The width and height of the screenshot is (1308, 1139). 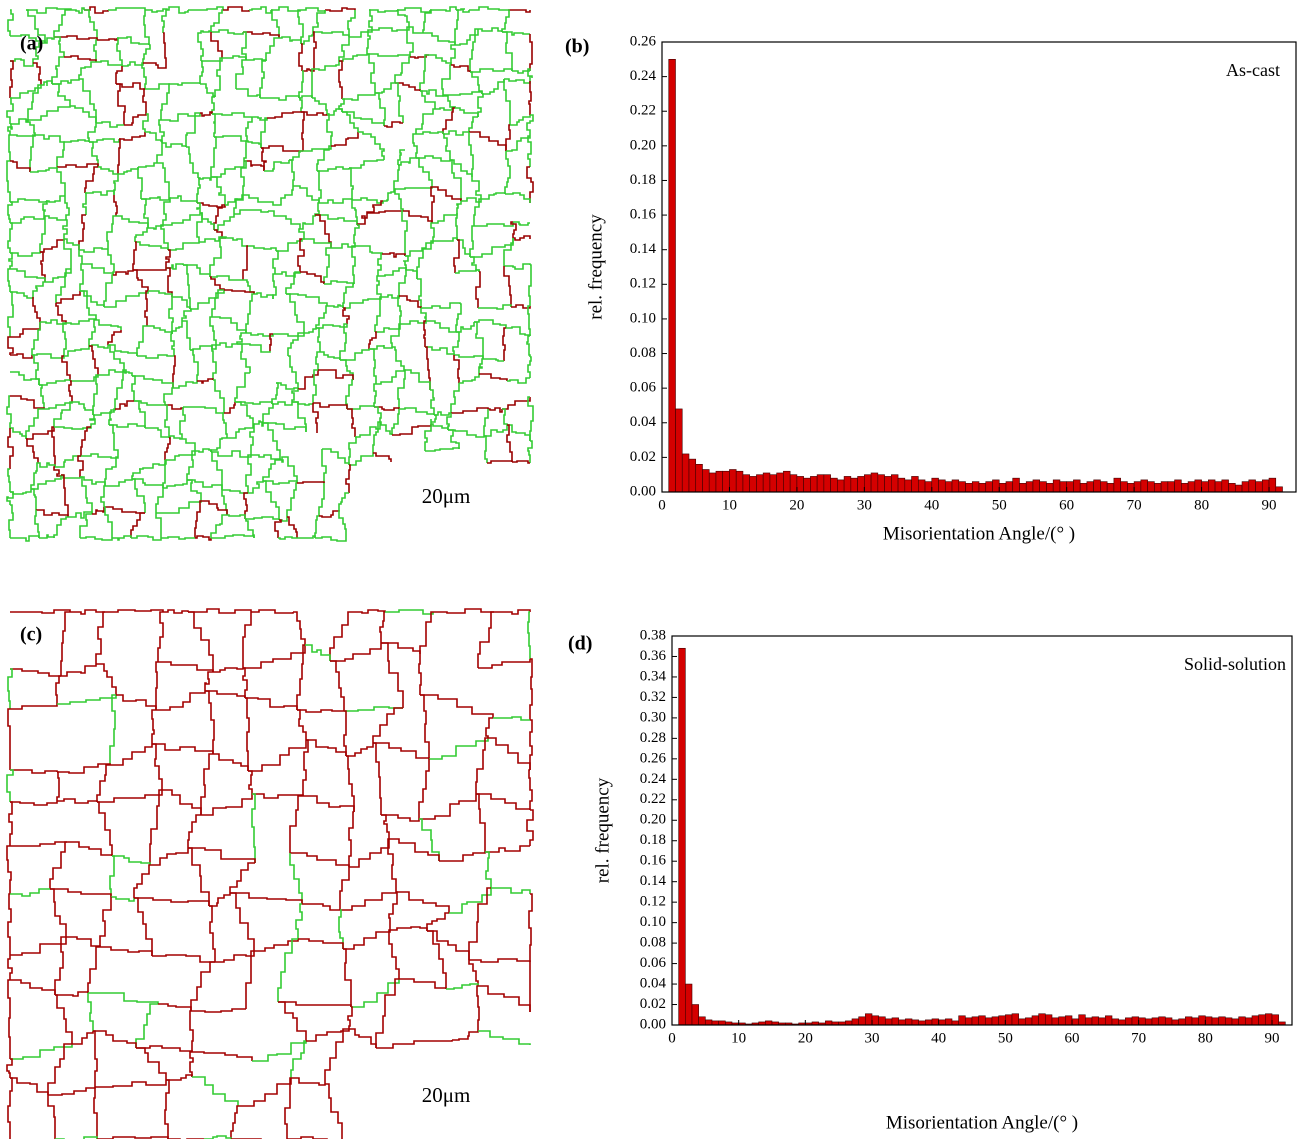 I want to click on y-tick-label: 0.22, so click(x=643, y=111).